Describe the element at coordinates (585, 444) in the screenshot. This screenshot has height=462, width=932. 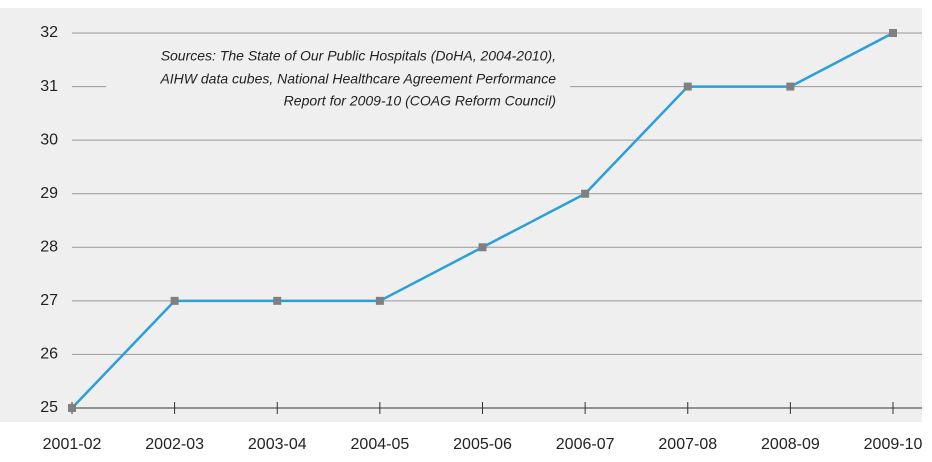
I see `x-tick-label: 2006-07` at that location.